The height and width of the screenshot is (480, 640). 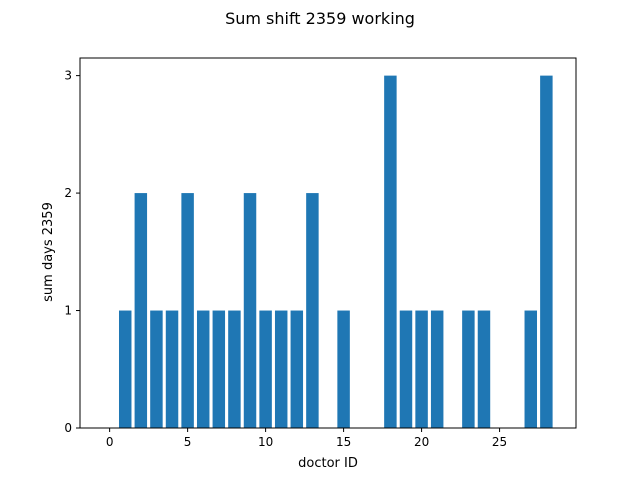 What do you see at coordinates (48, 252) in the screenshot?
I see `y-axis-label: sum days 2359` at bounding box center [48, 252].